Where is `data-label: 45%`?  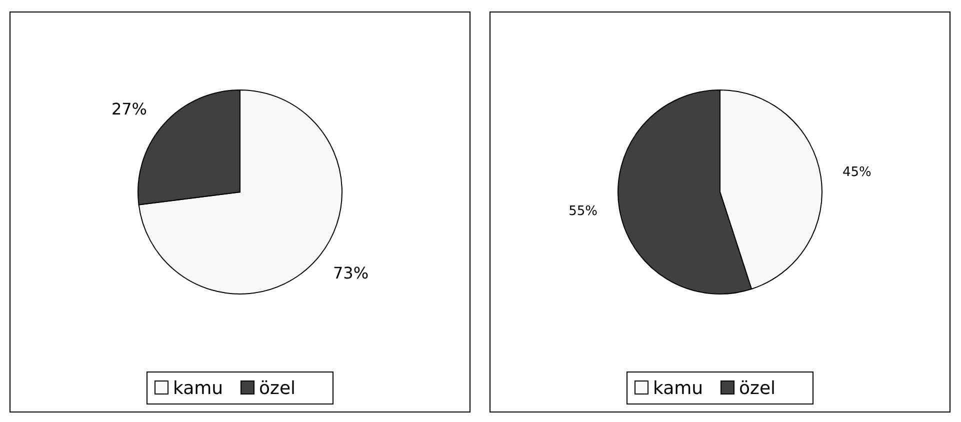 data-label: 45% is located at coordinates (857, 172).